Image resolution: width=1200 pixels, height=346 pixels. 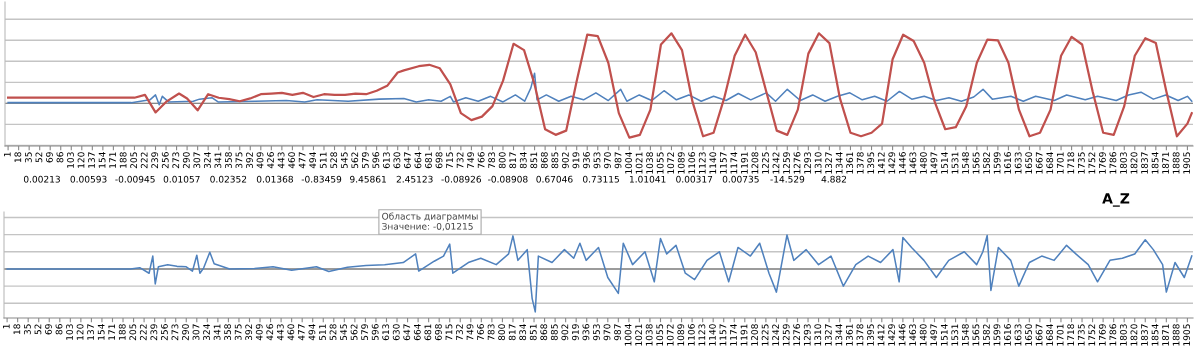 What do you see at coordinates (786, 335) in the screenshot?
I see `x-tick-label: 1259` at bounding box center [786, 335].